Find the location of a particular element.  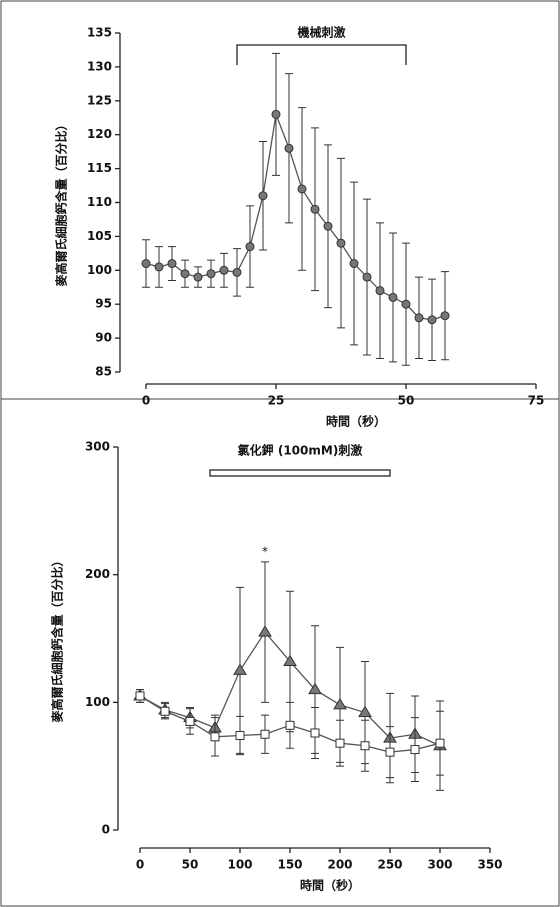

y-tick-label: 85 is located at coordinates (103, 372).